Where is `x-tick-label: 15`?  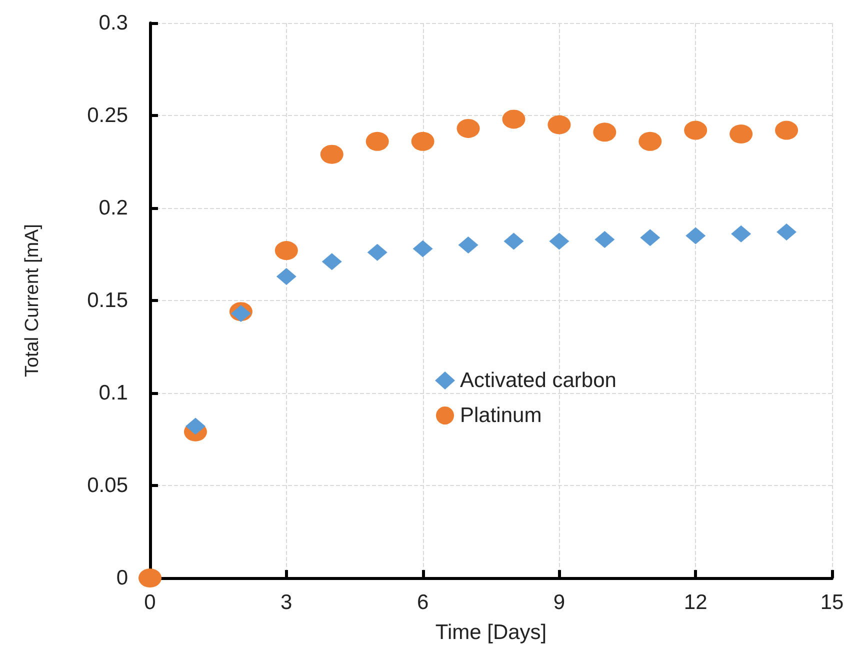 x-tick-label: 15 is located at coordinates (832, 602).